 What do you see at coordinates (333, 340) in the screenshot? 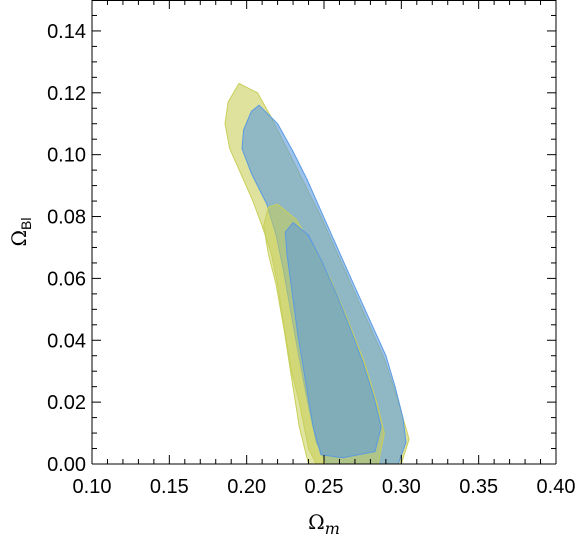
I see `series-1-contour-1sigma` at bounding box center [333, 340].